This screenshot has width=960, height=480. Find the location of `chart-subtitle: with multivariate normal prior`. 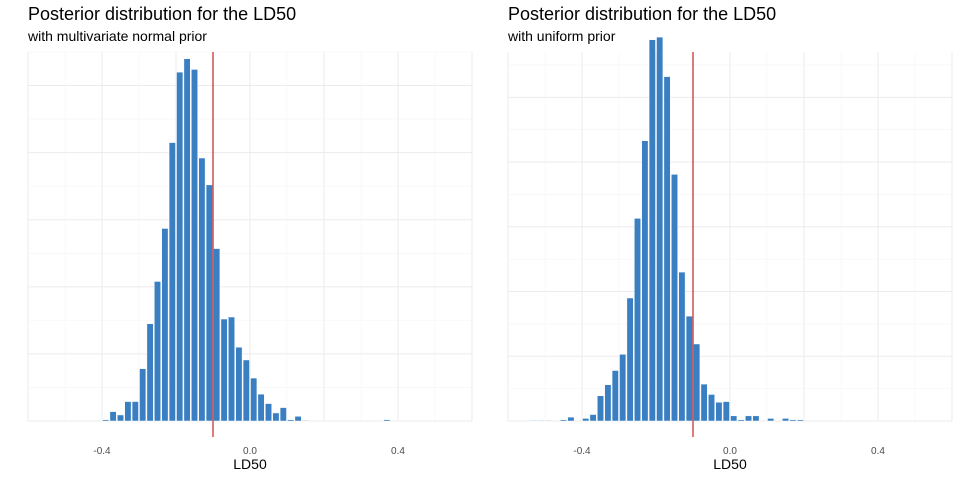

chart-subtitle: with multivariate normal prior is located at coordinates (117, 36).